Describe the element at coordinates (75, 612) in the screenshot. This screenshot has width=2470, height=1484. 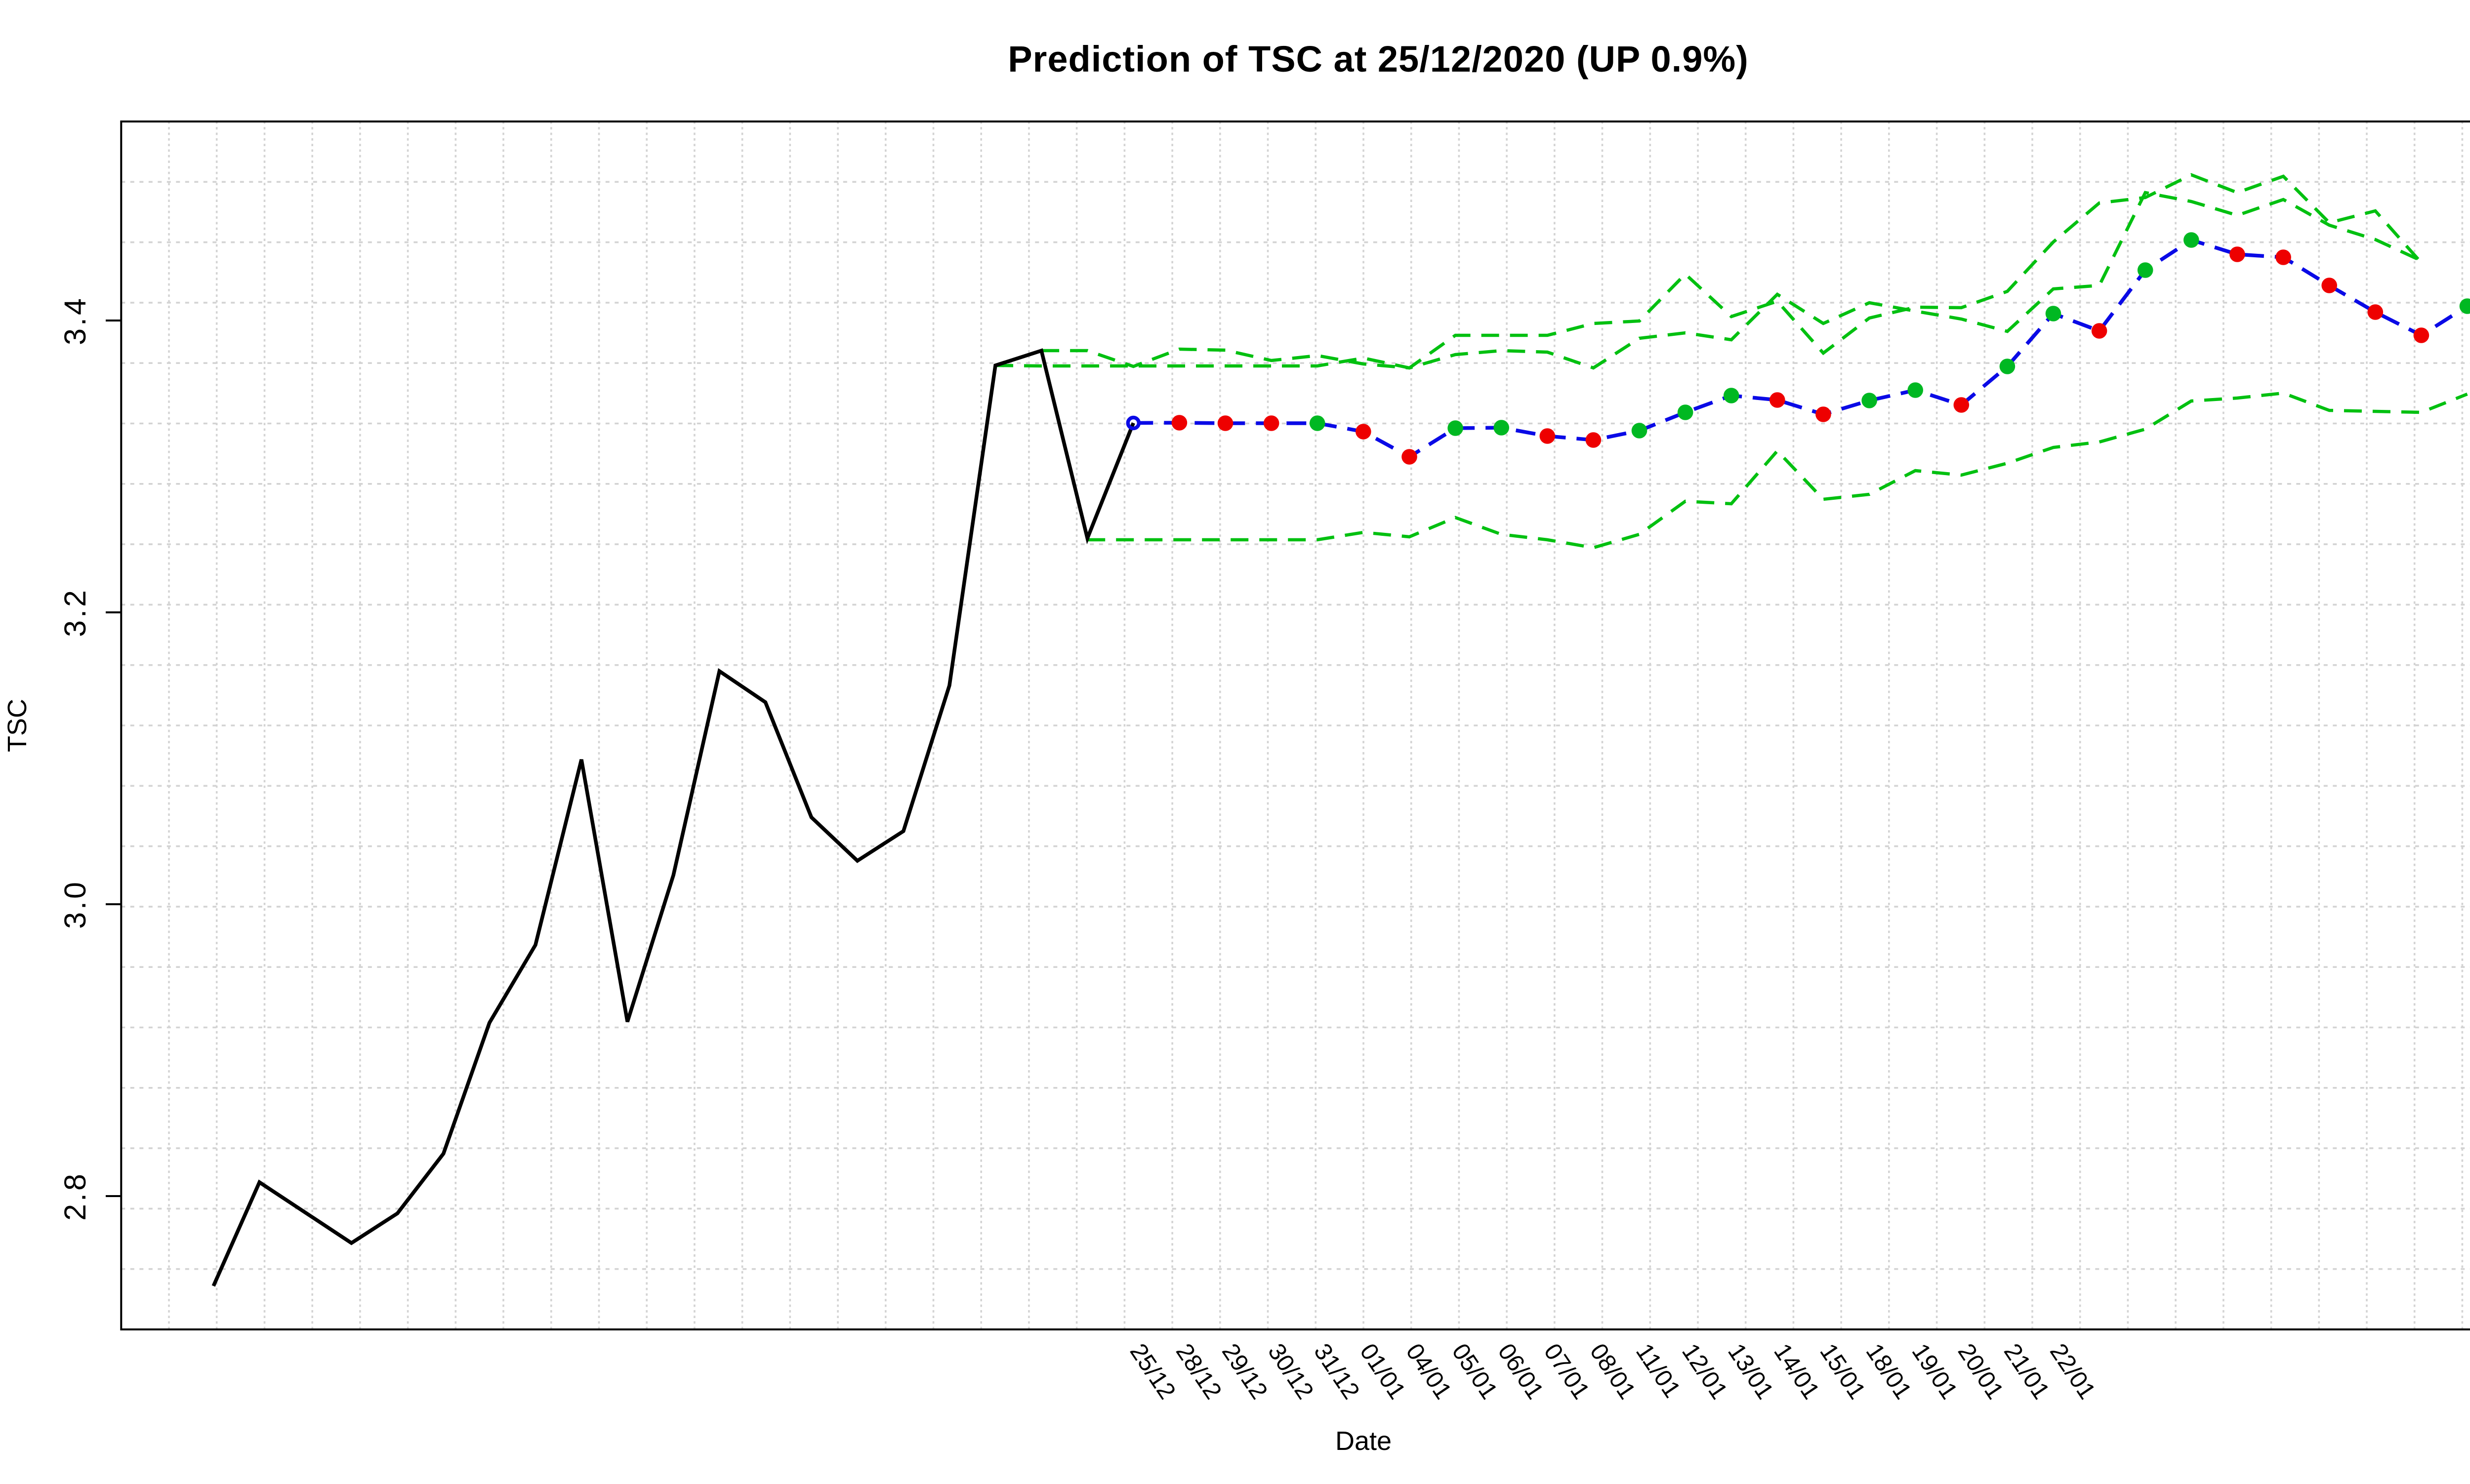
I see `svg-text: 3.2` at that location.